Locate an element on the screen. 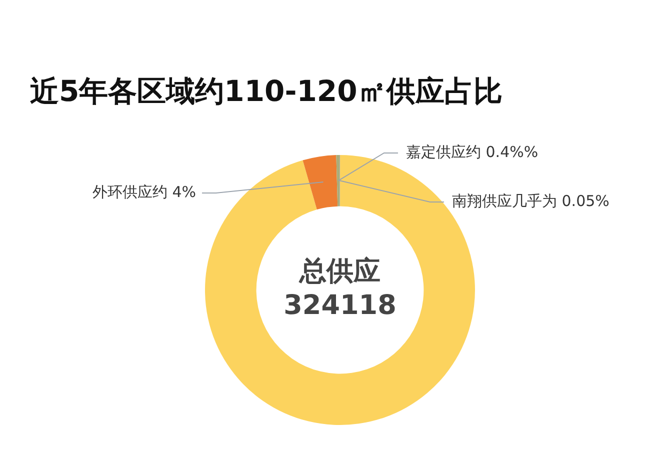 The width and height of the screenshot is (660, 449). slice-label: 南翔供应几乎为 0.05% is located at coordinates (531, 201).